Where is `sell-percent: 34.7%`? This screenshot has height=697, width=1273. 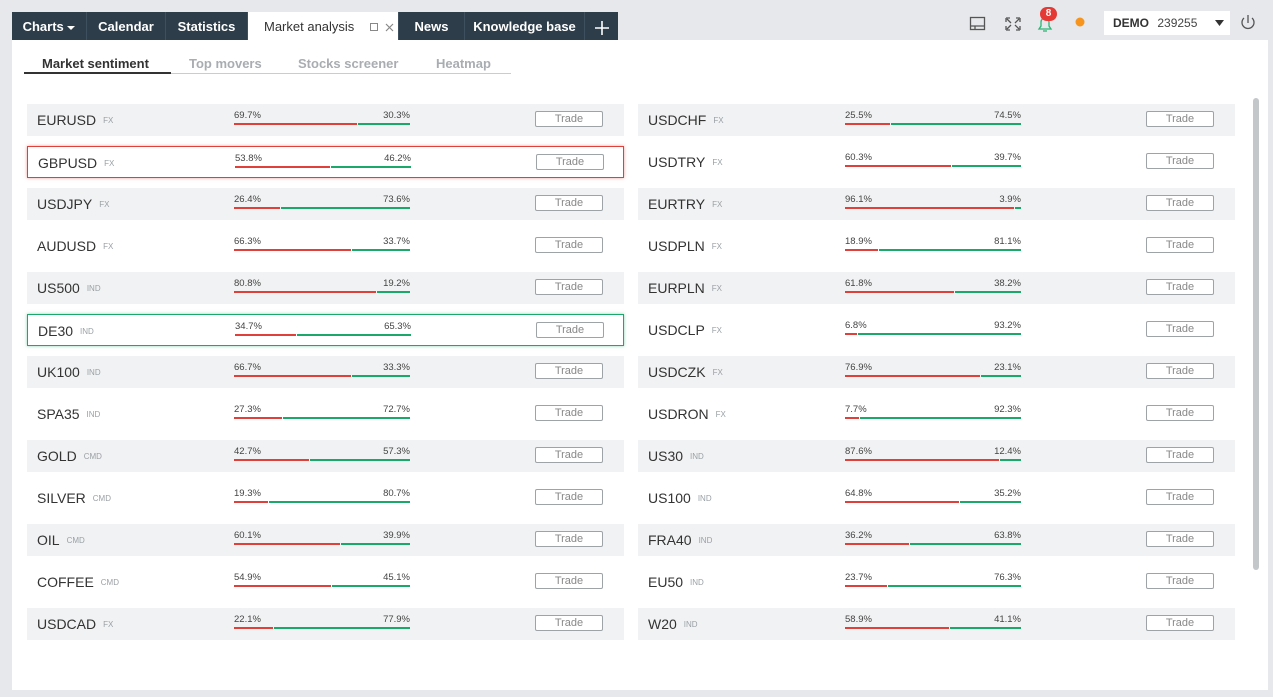
sell-percent: 34.7% is located at coordinates (248, 326).